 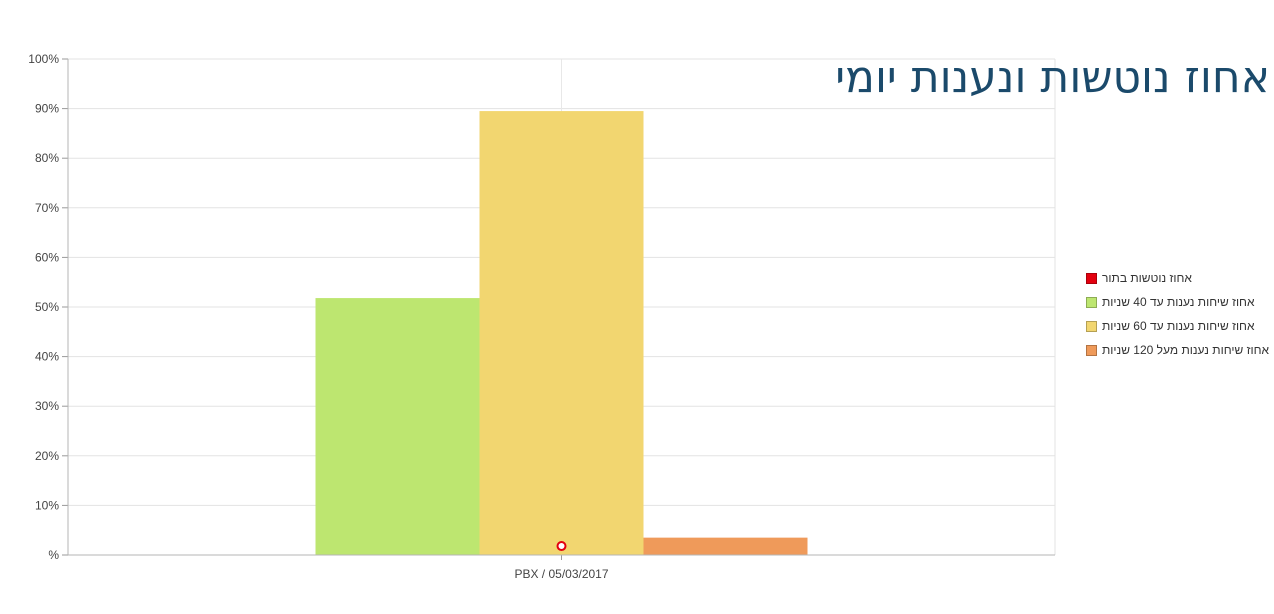 I want to click on y-tick-label: 50%, so click(x=47, y=307).